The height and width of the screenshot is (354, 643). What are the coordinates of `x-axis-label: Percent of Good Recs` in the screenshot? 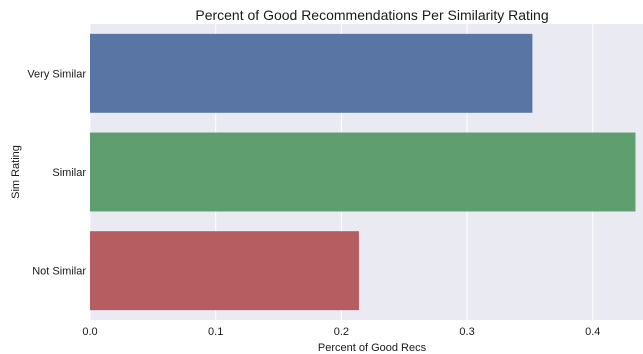 It's located at (372, 348).